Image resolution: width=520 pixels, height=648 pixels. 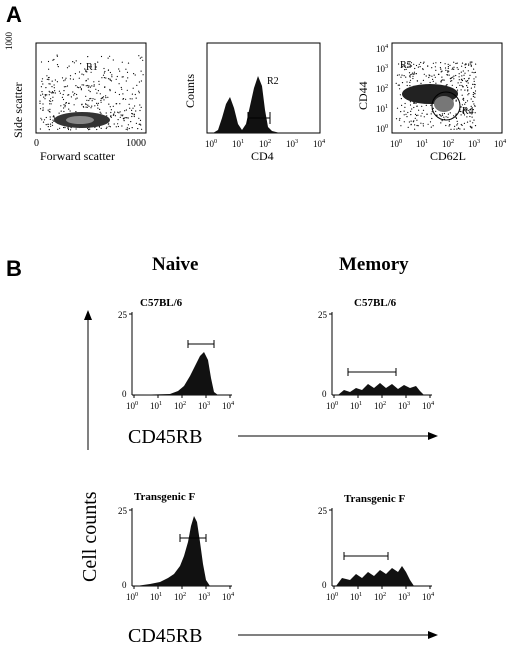 What do you see at coordinates (468, 111) in the screenshot?
I see `gate-label-r4: R4` at bounding box center [468, 111].